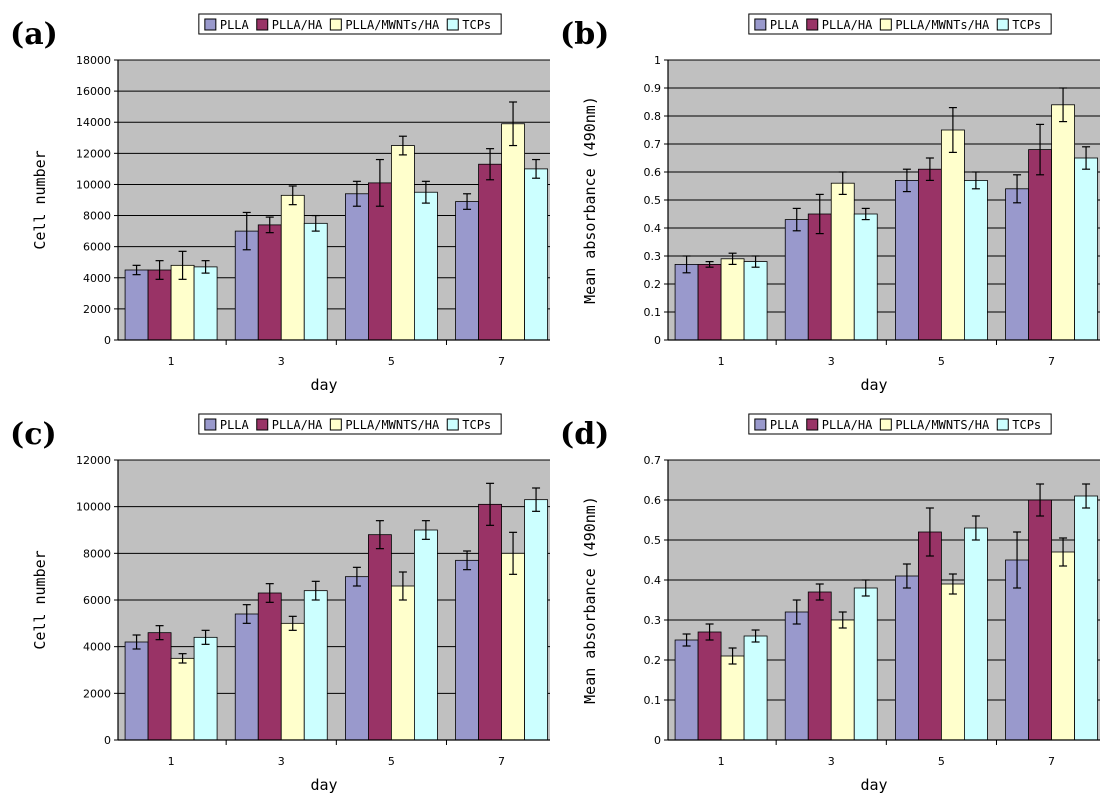 The height and width of the screenshot is (800, 1100). I want to click on x-tick-label: 3, so click(831, 761).